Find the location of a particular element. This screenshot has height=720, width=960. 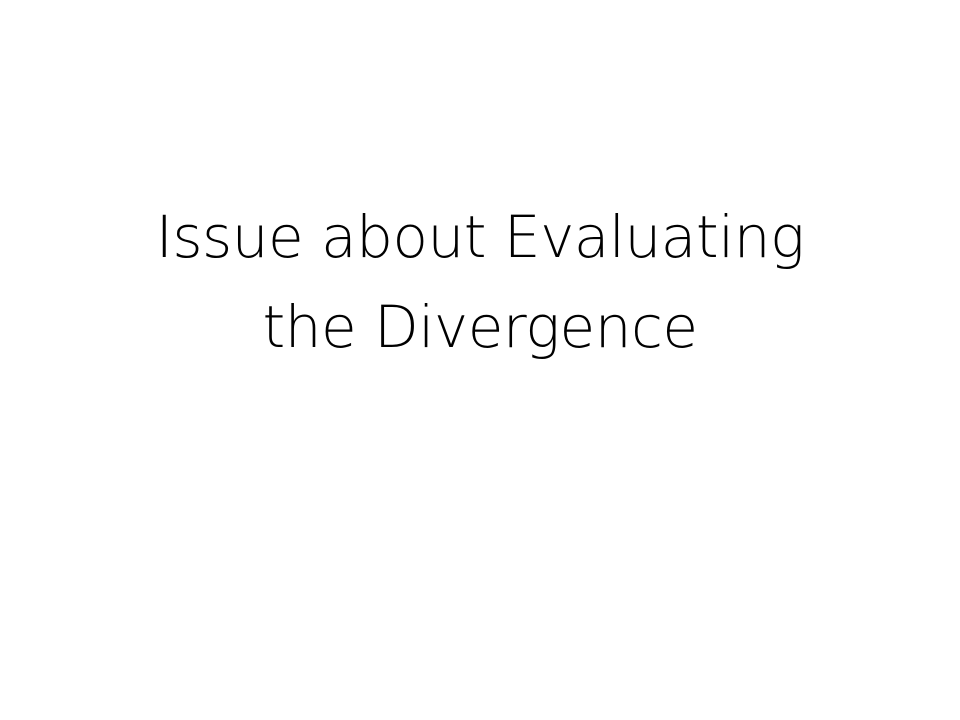

slide-title-line-2: the Divergence is located at coordinates (480, 327).